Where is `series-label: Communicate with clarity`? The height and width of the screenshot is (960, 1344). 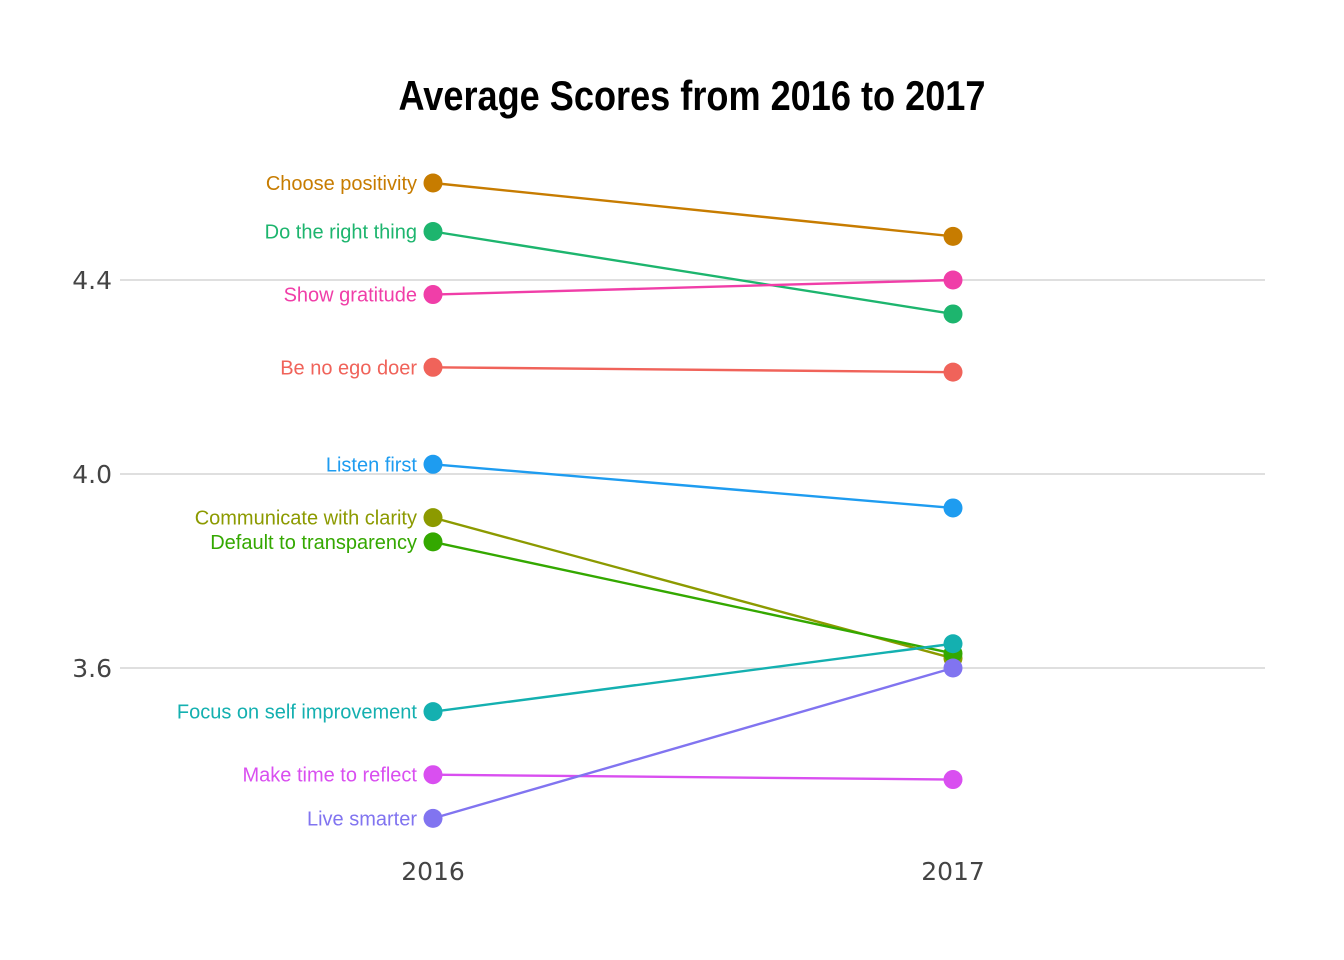
series-label: Communicate with clarity is located at coordinates (306, 519).